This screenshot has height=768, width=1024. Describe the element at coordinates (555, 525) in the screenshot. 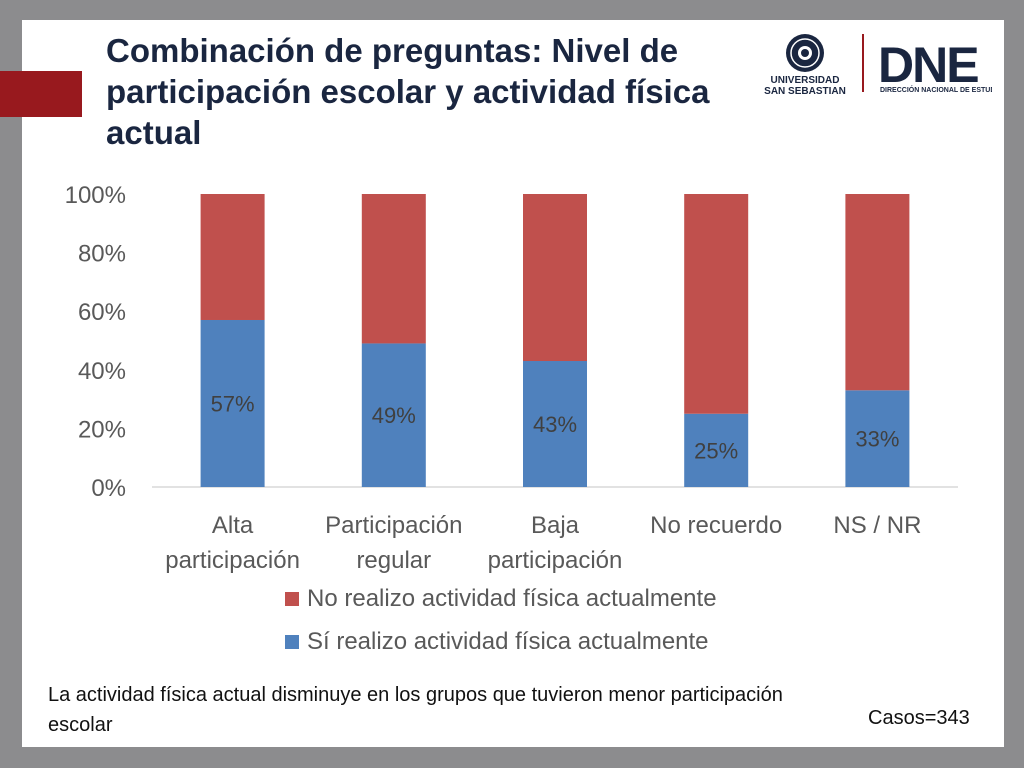

I see `x-category-label: Baja` at that location.